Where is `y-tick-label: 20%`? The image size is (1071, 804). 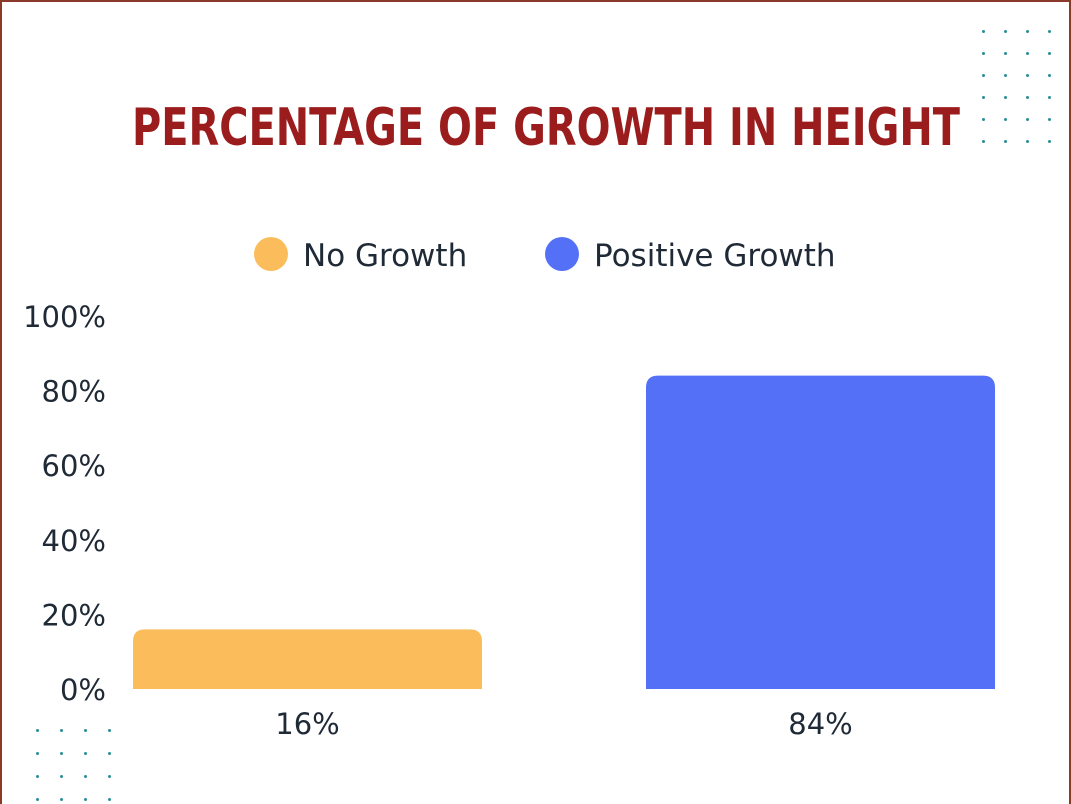 y-tick-label: 20% is located at coordinates (74, 615).